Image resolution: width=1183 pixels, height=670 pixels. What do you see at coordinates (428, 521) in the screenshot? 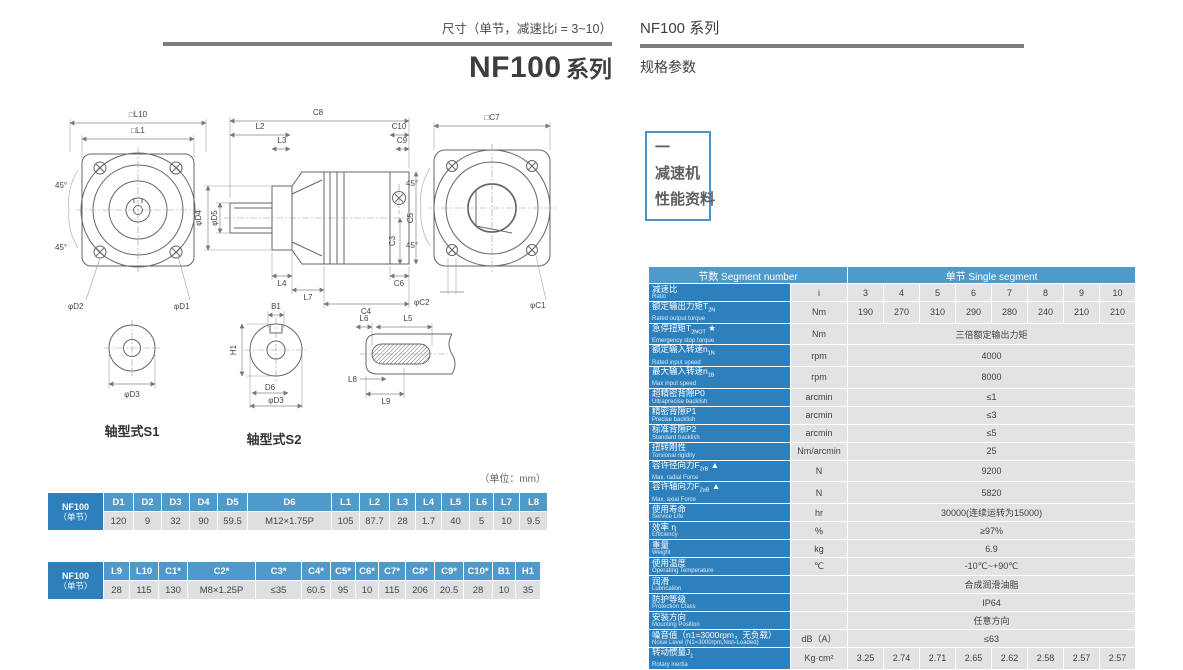
I see `dim-value-cell: 1.7` at bounding box center [428, 521].